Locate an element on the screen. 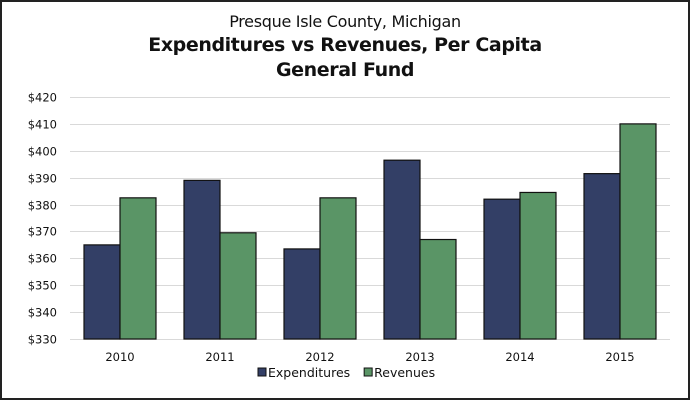  y-tick-label: $400 is located at coordinates (42, 152).